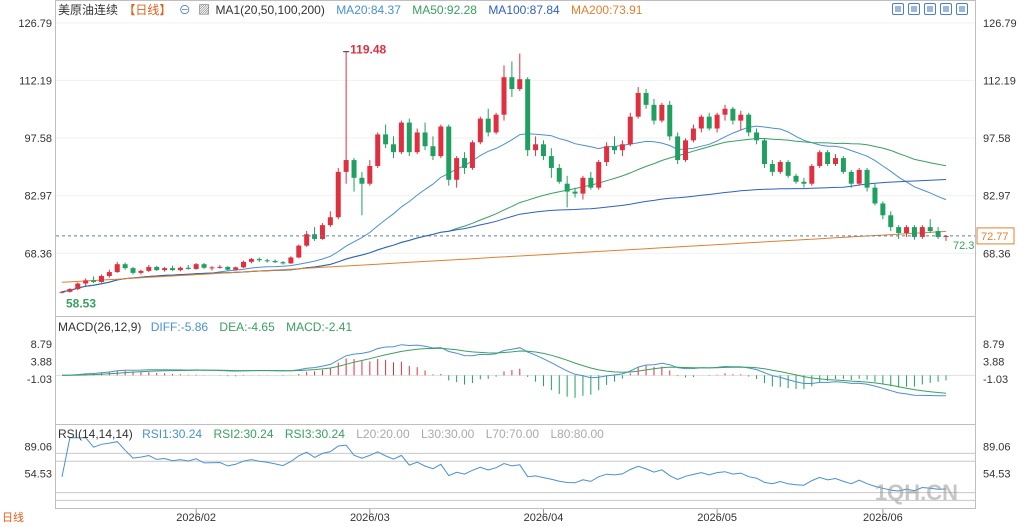  Describe the element at coordinates (963, 246) in the screenshot. I see `last-price-inline-label: 72.3` at that location.